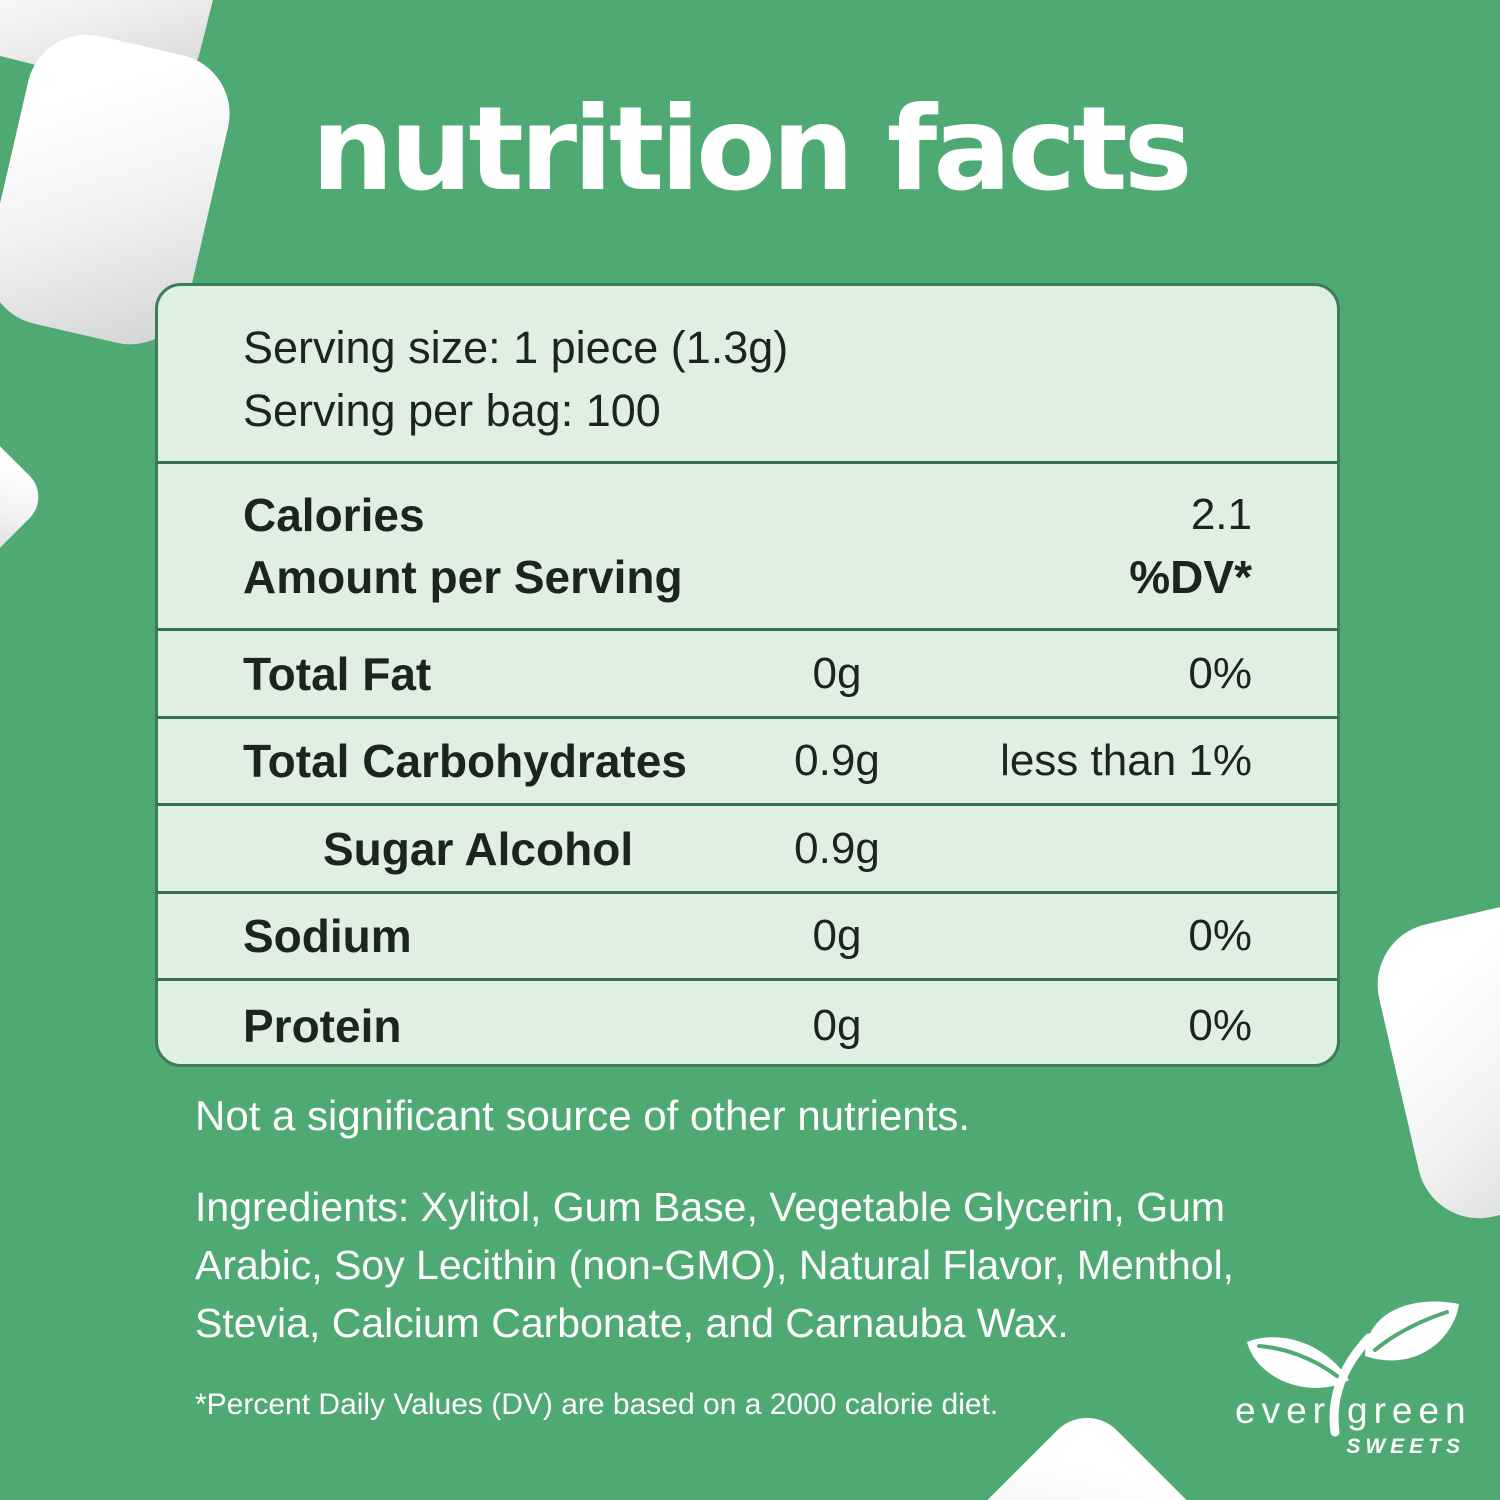 The height and width of the screenshot is (1500, 1500). Describe the element at coordinates (1283, 1410) in the screenshot. I see `logo-word-ever: ever` at that location.